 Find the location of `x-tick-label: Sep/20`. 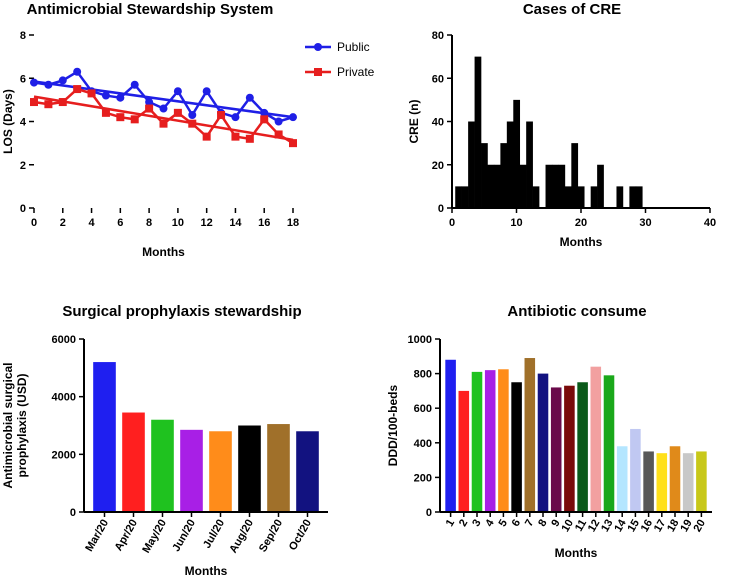

x-tick-label: Sep/20 is located at coordinates (271, 536).